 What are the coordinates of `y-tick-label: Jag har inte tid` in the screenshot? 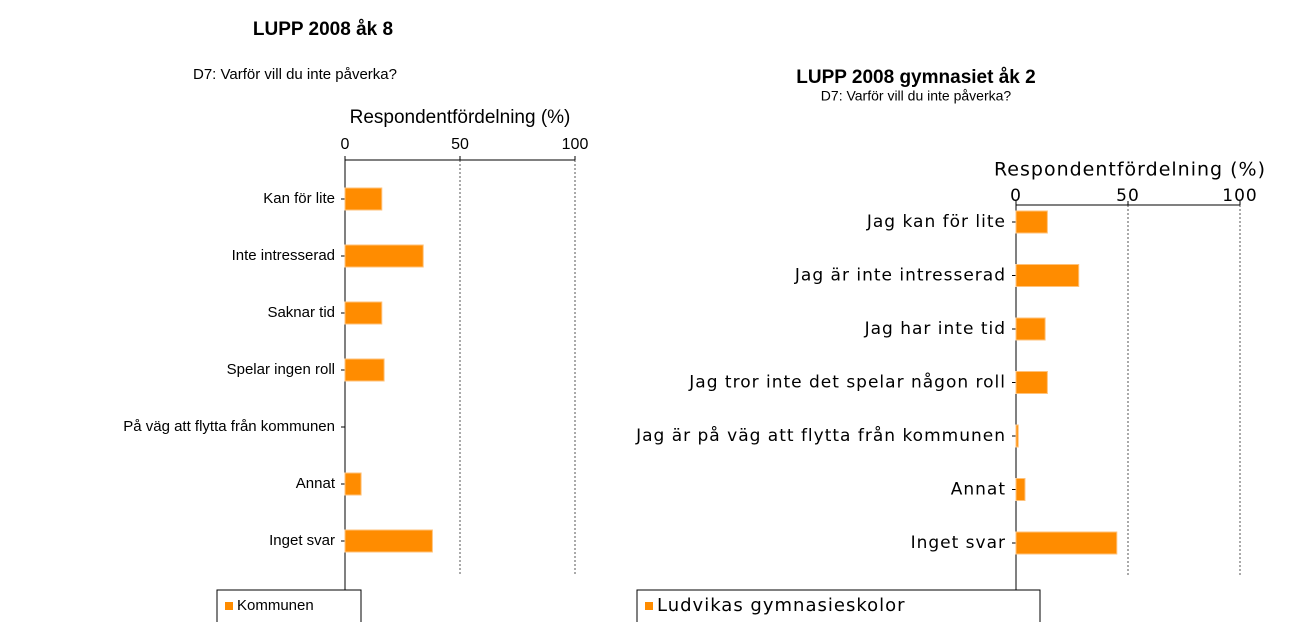 It's located at (935, 329).